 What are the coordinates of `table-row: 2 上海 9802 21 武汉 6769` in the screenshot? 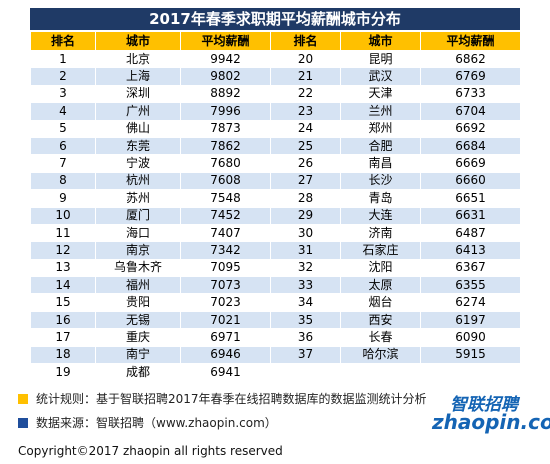 It's located at (275, 76).